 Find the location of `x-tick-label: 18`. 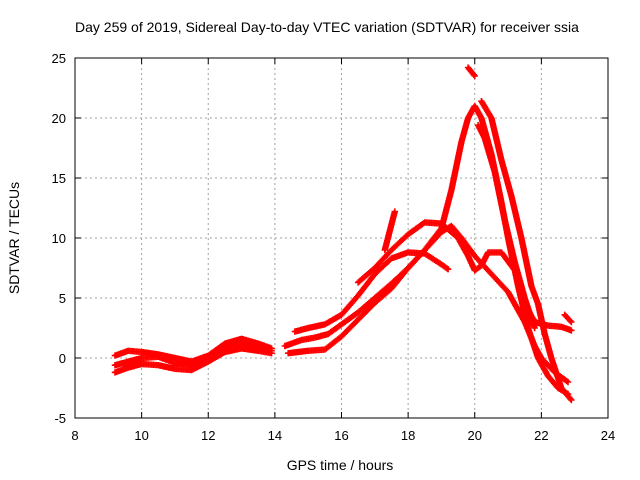

x-tick-label: 18 is located at coordinates (408, 435).